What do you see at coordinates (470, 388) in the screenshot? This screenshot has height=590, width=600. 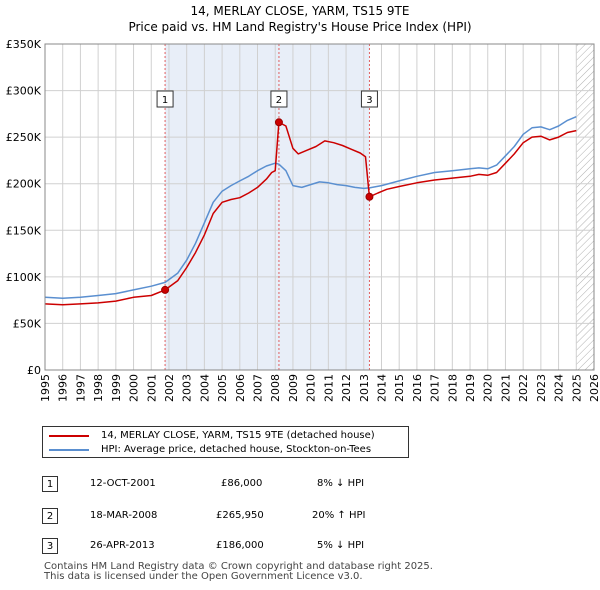 I see `x-tick-label: 2019` at bounding box center [470, 388].